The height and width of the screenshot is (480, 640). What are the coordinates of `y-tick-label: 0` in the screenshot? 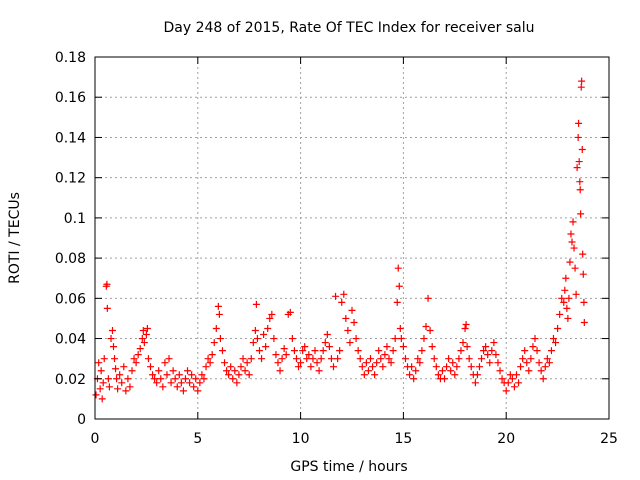 It's located at (81, 420).